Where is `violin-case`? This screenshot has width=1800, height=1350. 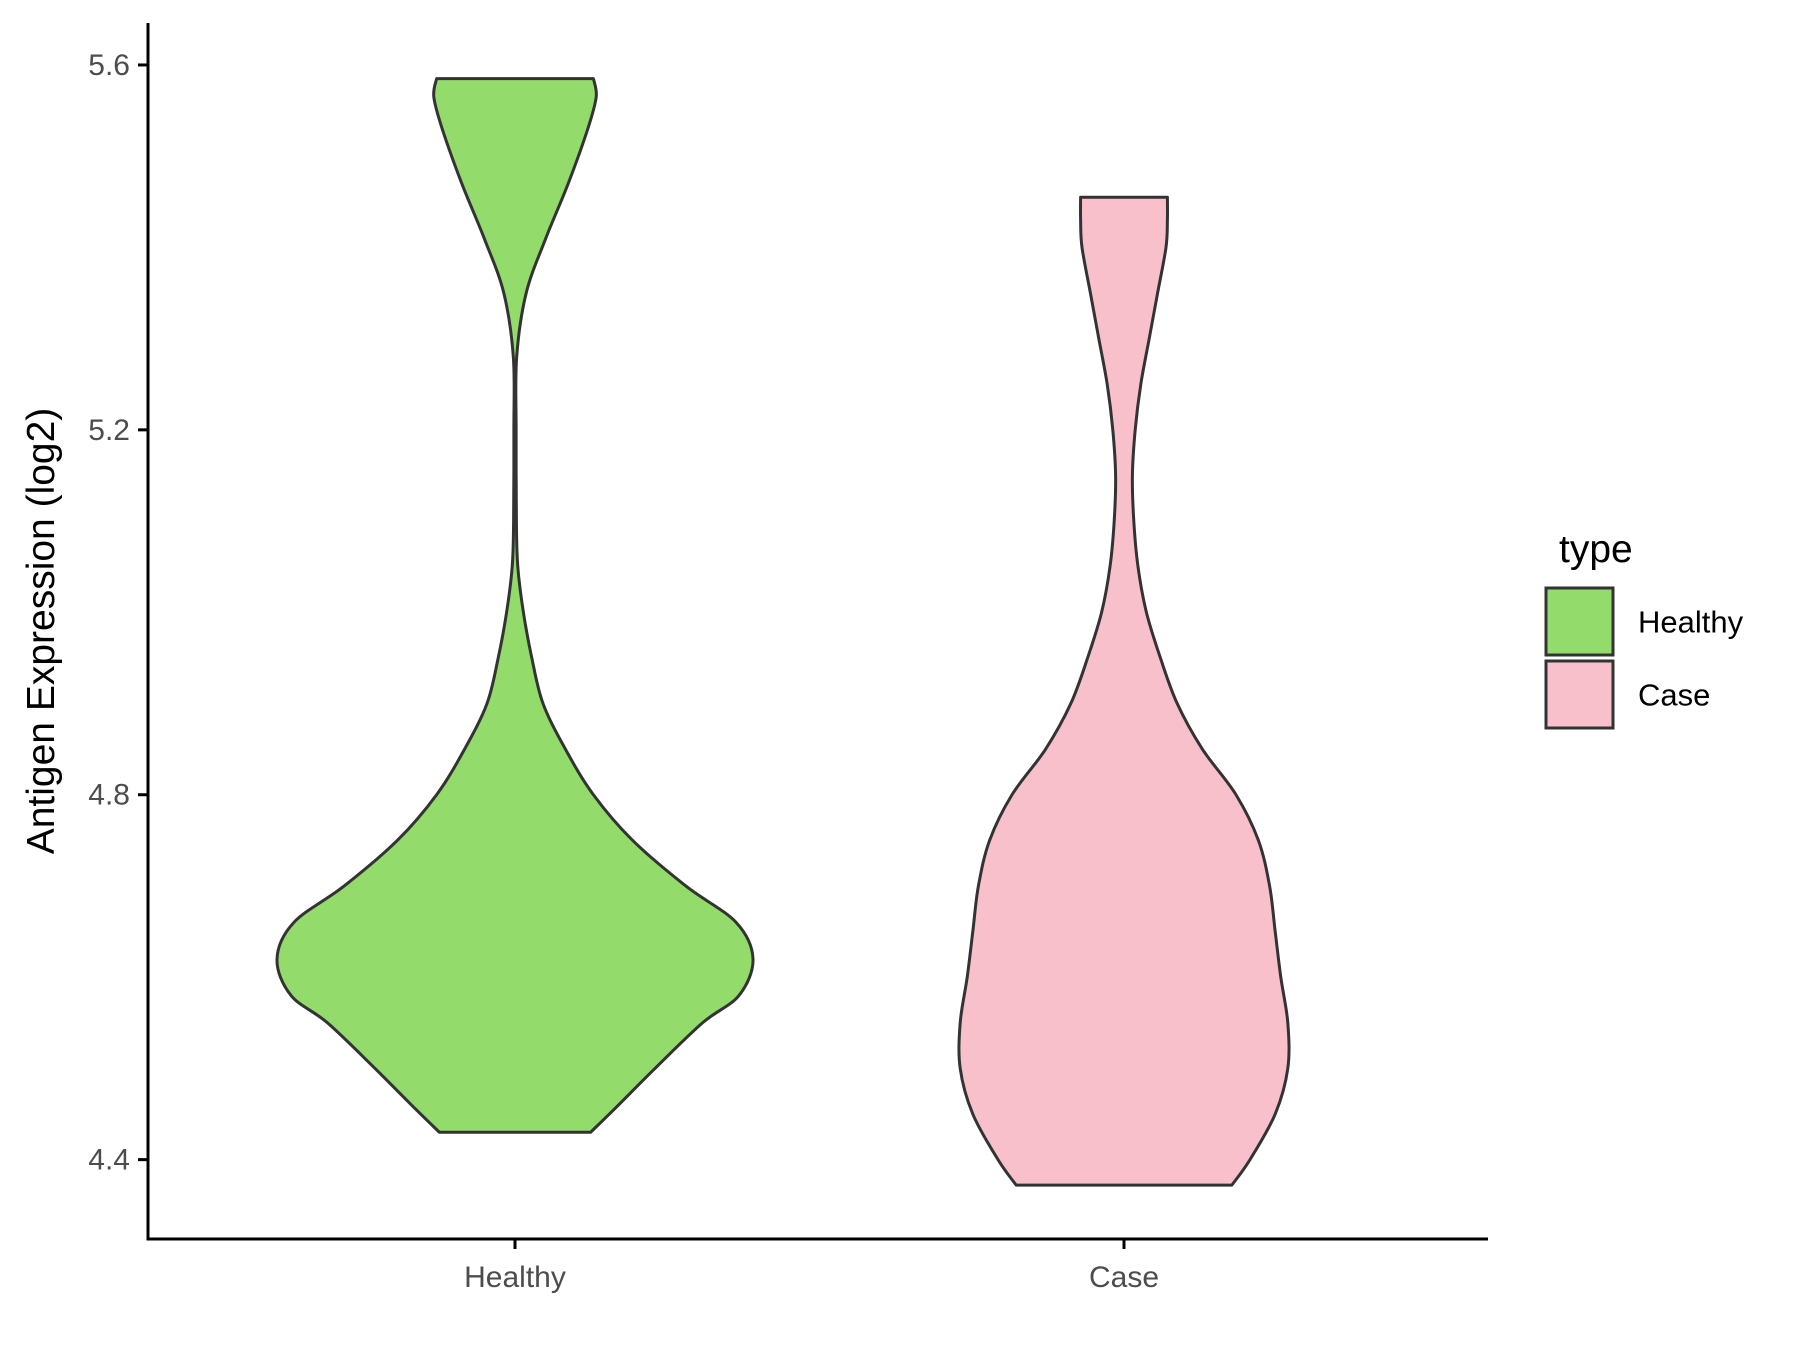
violin-case is located at coordinates (1124, 691).